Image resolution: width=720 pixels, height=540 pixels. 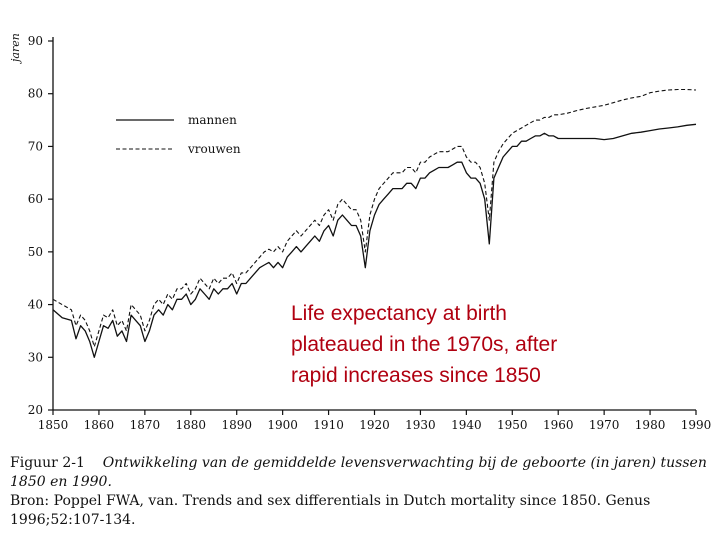 What do you see at coordinates (374, 425) in the screenshot?
I see `x-tick-label: 1920` at bounding box center [374, 425].